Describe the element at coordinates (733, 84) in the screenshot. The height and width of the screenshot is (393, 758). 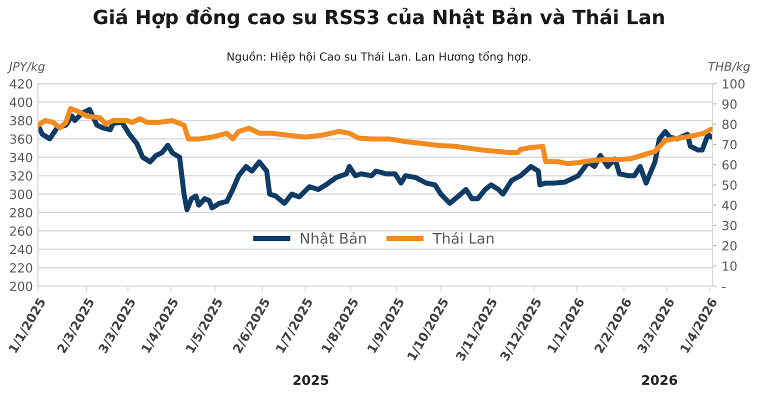
I see `y2-tick-label: 100` at that location.